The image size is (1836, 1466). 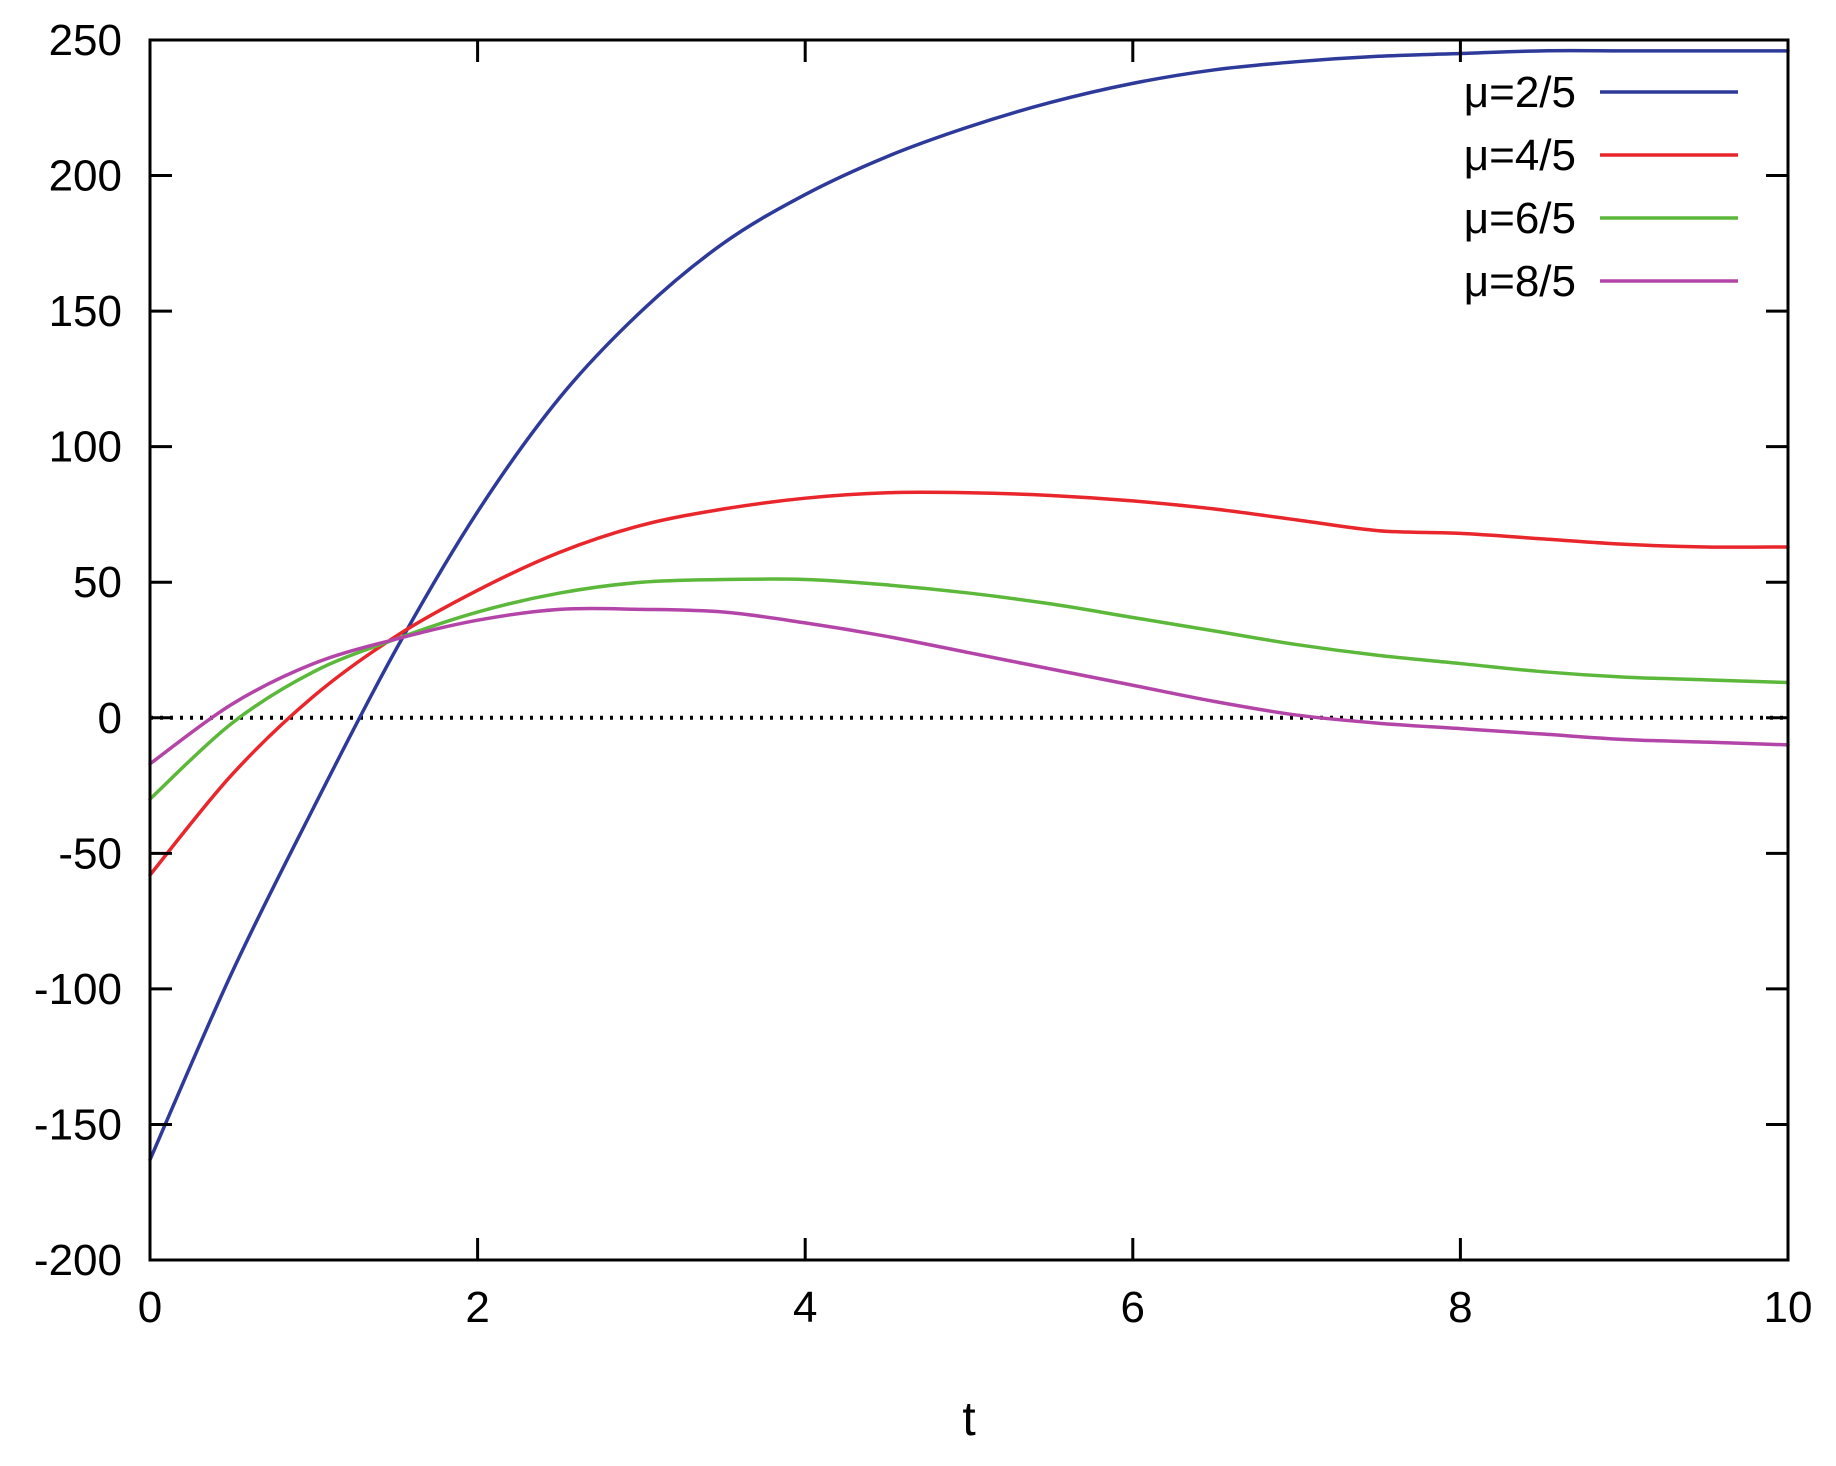 I want to click on y-tick-label: -100, so click(x=78, y=989).